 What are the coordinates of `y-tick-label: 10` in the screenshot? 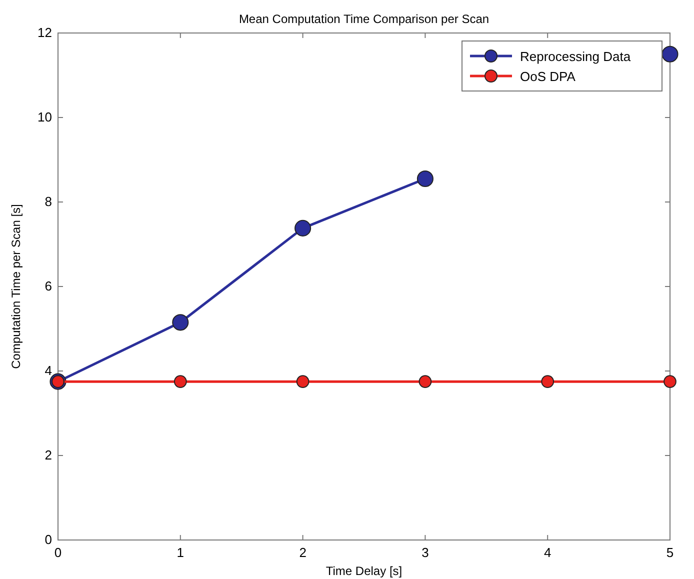 It's located at (45, 117).